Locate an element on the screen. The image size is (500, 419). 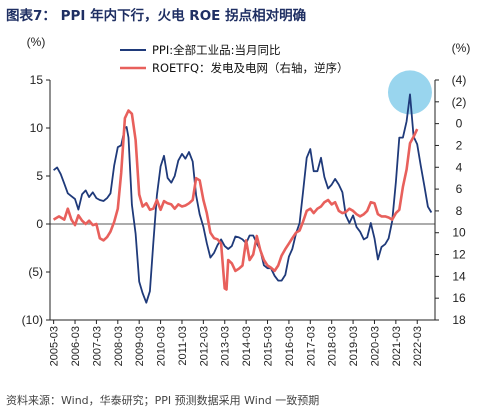
x-axis-tick-label: 2022-03 is located at coordinates (418, 346).